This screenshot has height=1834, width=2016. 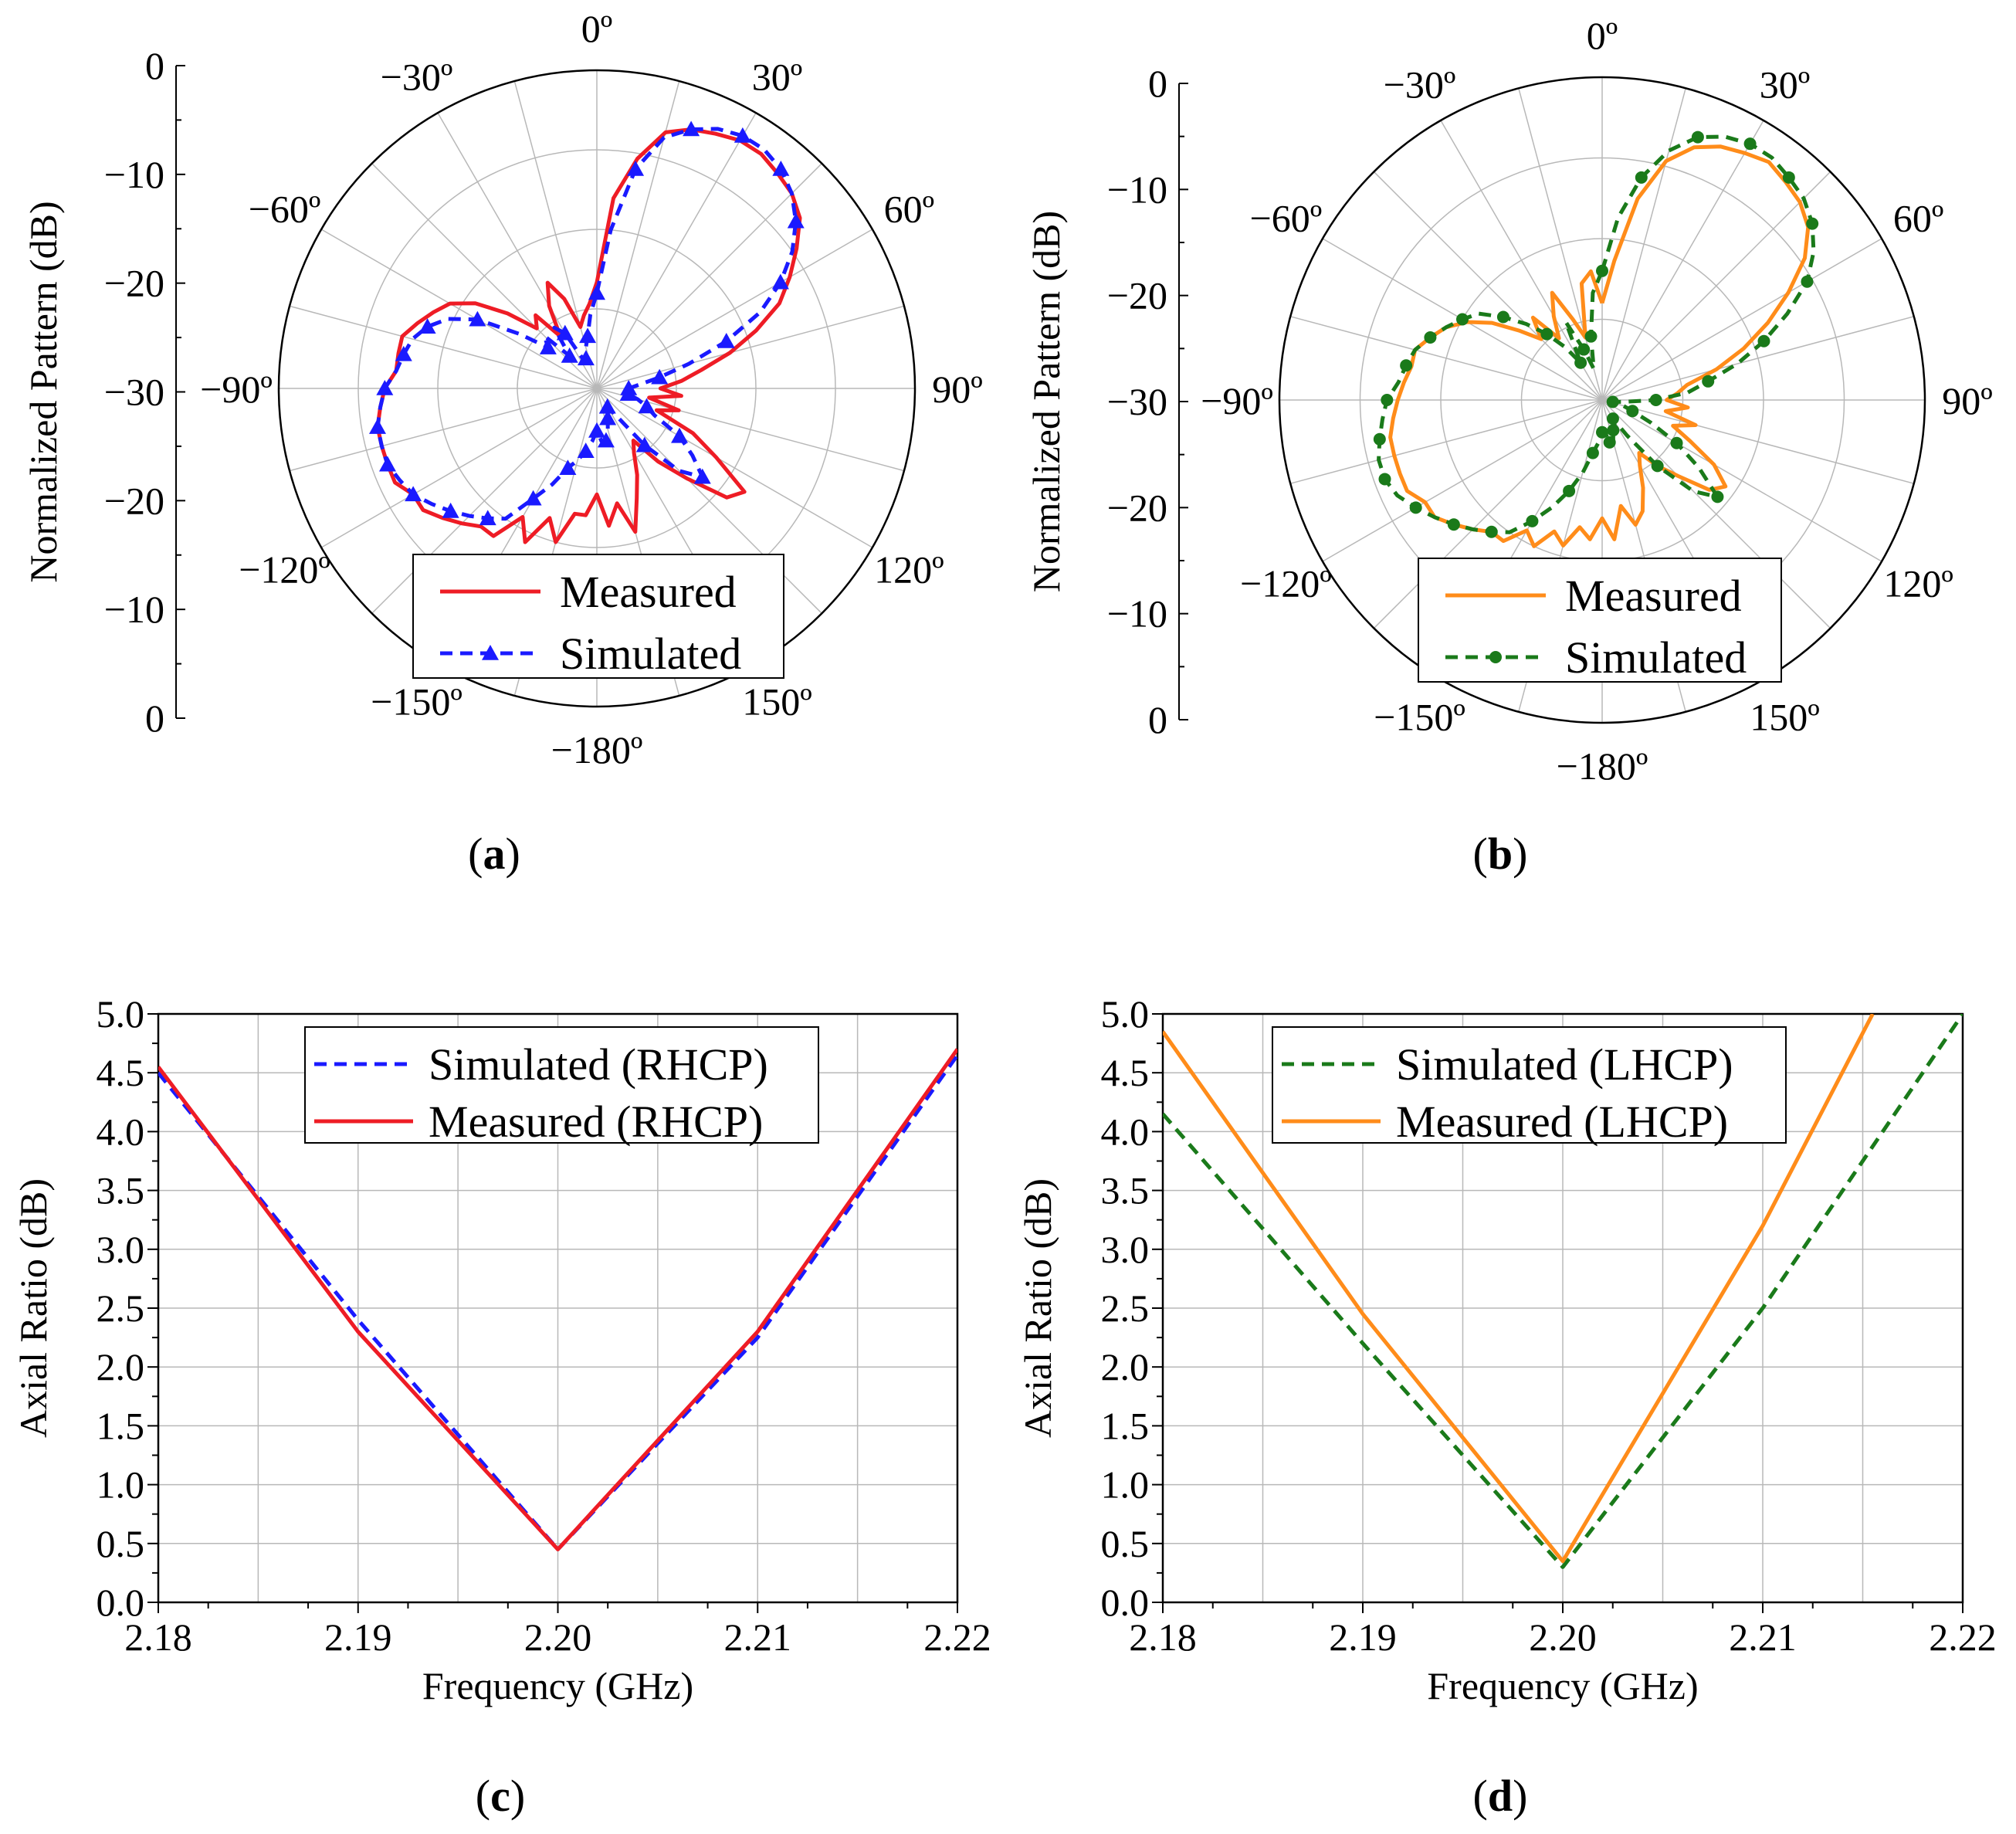 What do you see at coordinates (121, 1425) in the screenshot?
I see `y-tick-label: 1.5` at bounding box center [121, 1425].